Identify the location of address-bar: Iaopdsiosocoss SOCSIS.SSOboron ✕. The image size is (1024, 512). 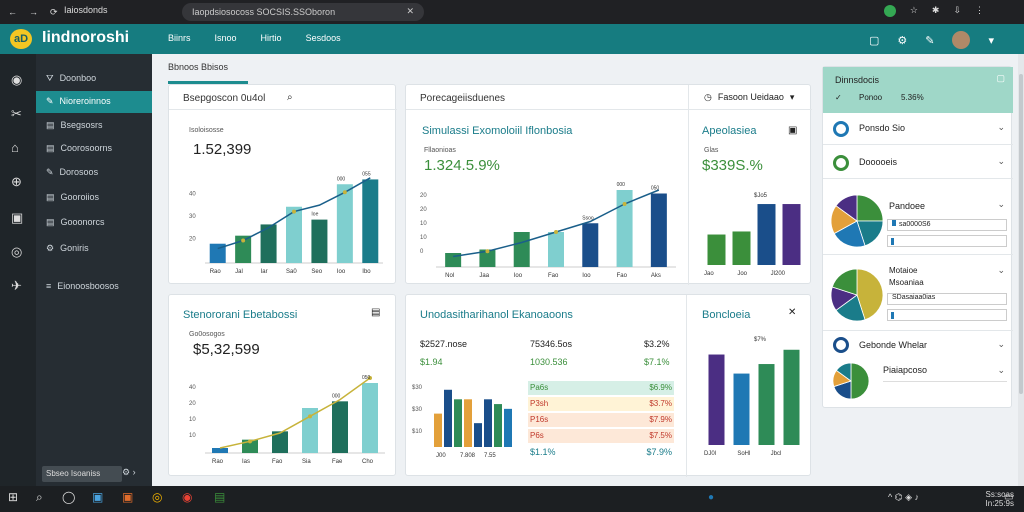
(303, 12).